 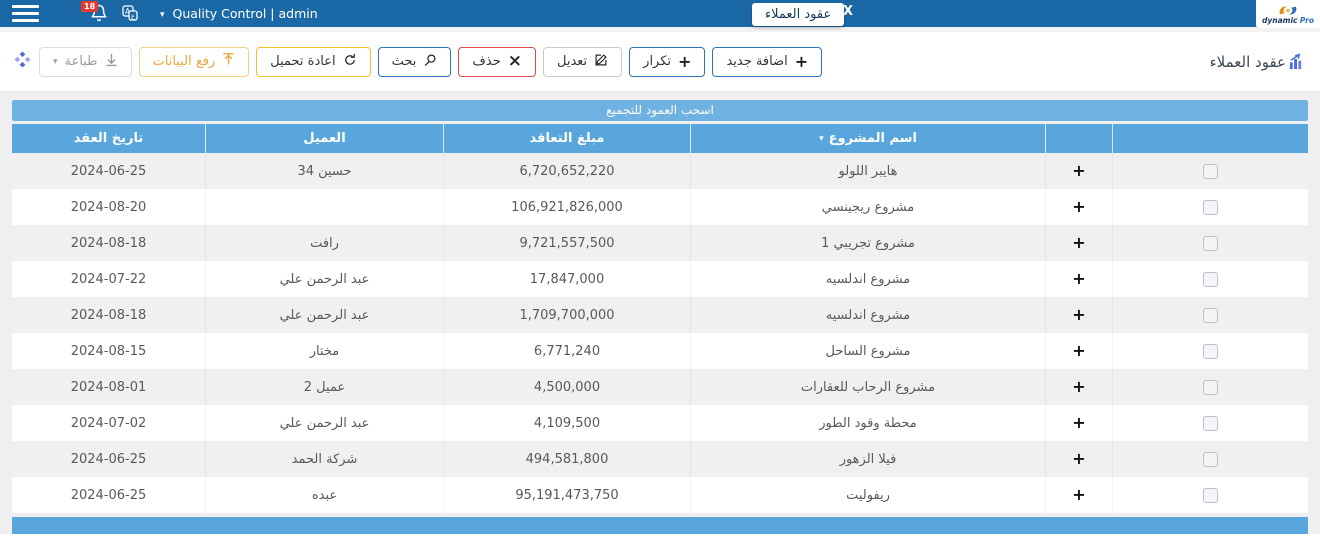 What do you see at coordinates (821, 138) in the screenshot?
I see `sort-caret-icon: ▾` at bounding box center [821, 138].